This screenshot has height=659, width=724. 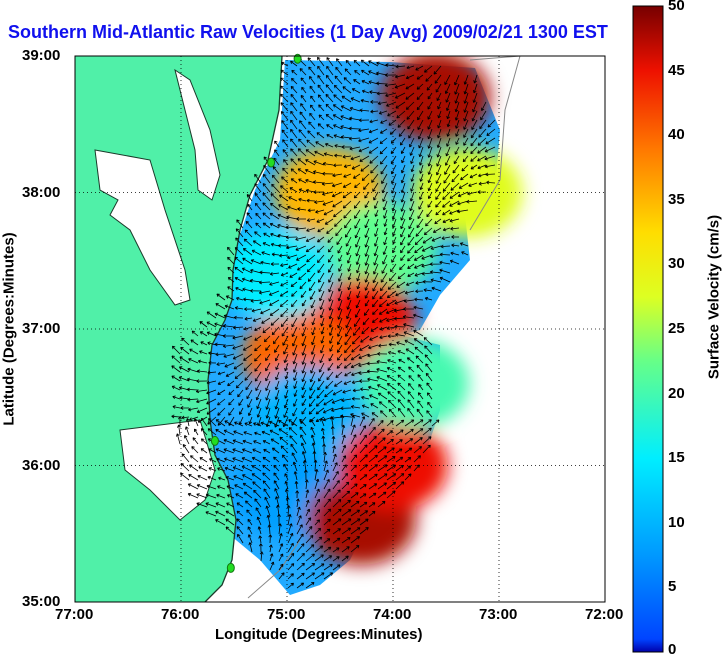 I want to click on colorbar-tick-label: 0, so click(x=672, y=649).